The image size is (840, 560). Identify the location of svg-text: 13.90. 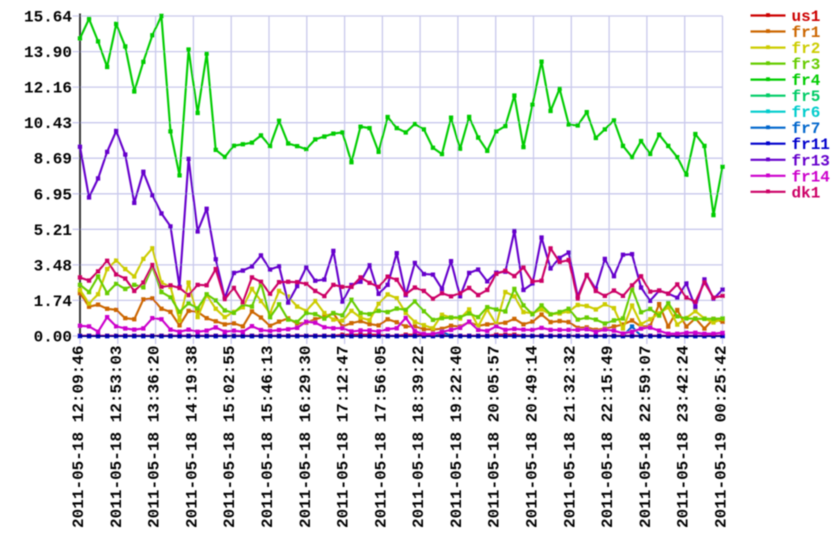
(48, 53).